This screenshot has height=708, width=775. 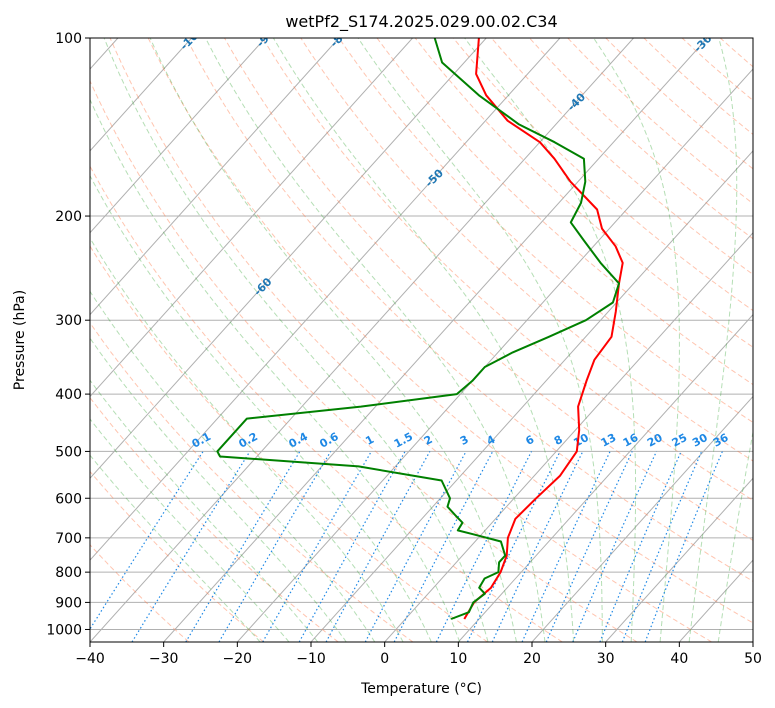 I want to click on mixing-ratio-label: 30, so click(x=700, y=440).